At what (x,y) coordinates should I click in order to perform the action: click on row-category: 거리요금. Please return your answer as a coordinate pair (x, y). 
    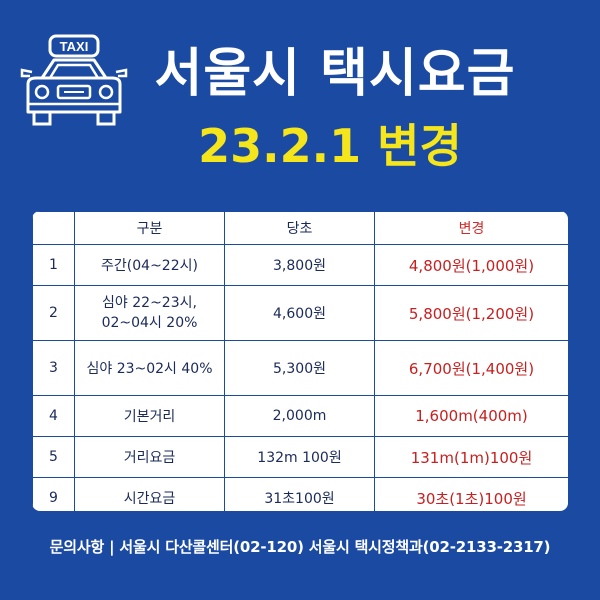
    Looking at the image, I should click on (149, 457).